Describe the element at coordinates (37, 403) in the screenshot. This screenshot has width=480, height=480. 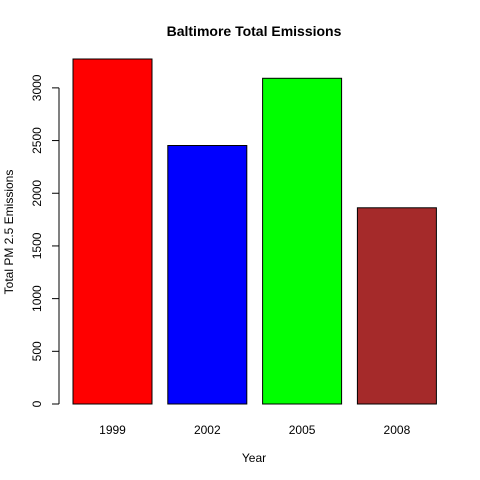
I see `y-tick-label-0: 0` at that location.